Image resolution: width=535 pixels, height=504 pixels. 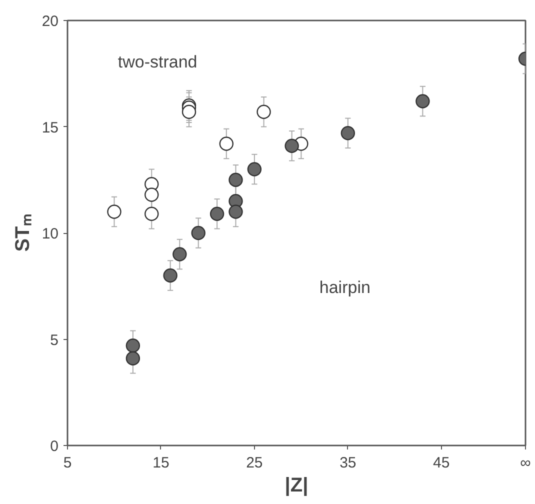 What do you see at coordinates (296, 485) in the screenshot?
I see `x-axis-title: |Z|` at bounding box center [296, 485].